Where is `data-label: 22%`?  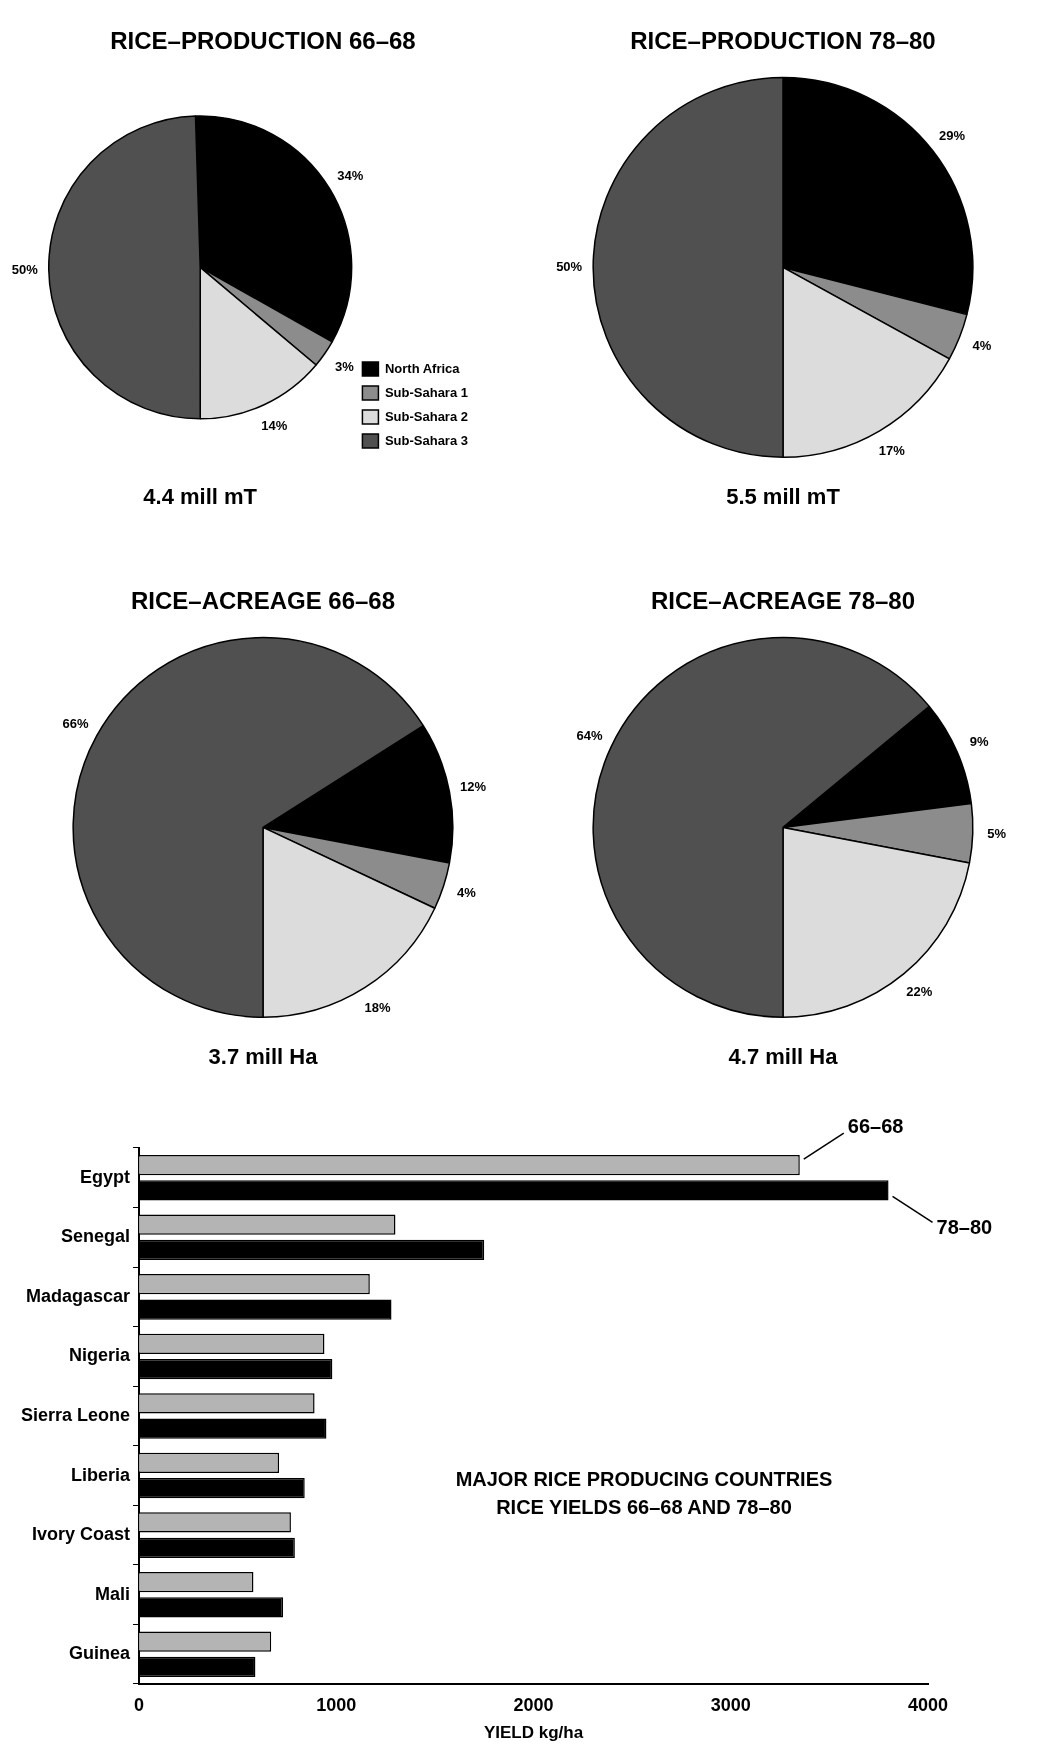 data-label: 22% is located at coordinates (919, 991).